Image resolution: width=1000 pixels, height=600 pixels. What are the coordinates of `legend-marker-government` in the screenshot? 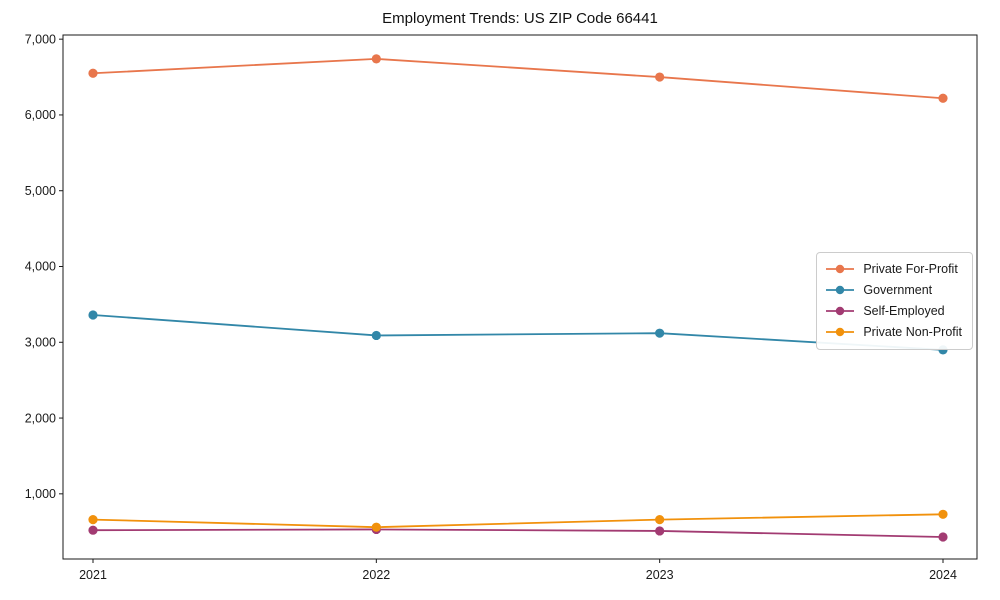 It's located at (840, 290).